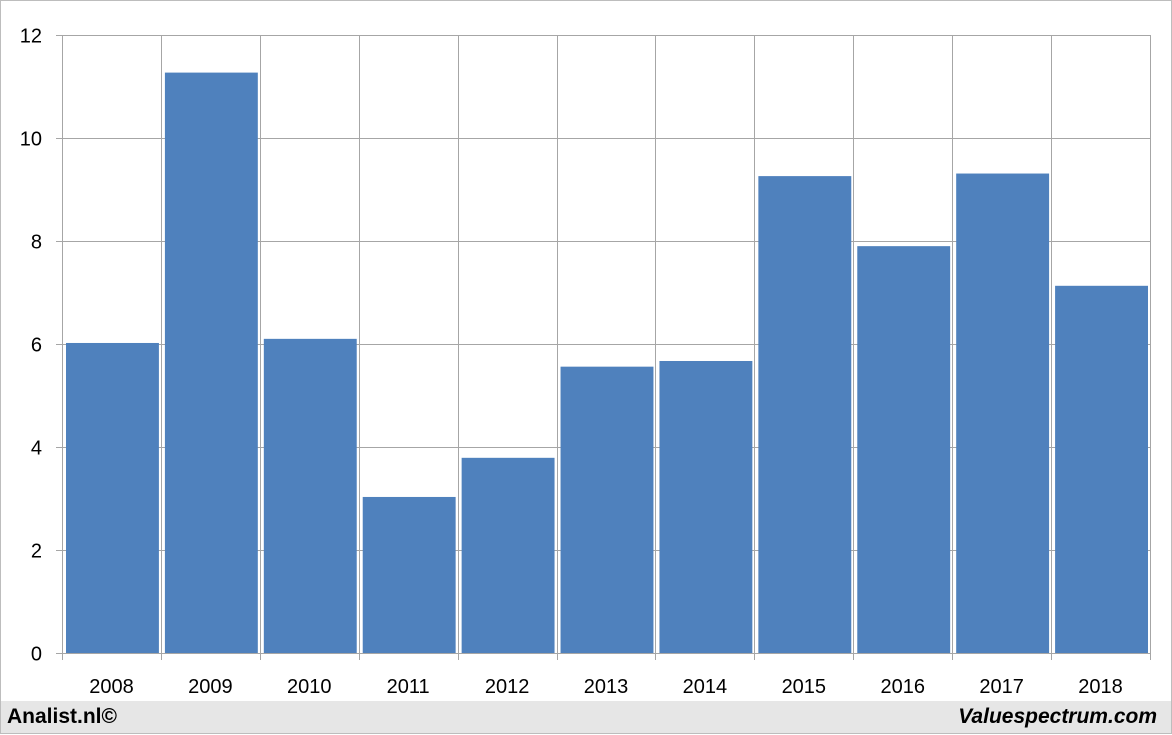 The image size is (1172, 735). Describe the element at coordinates (606, 687) in the screenshot. I see `x-tick-label-2013: 2013` at that location.